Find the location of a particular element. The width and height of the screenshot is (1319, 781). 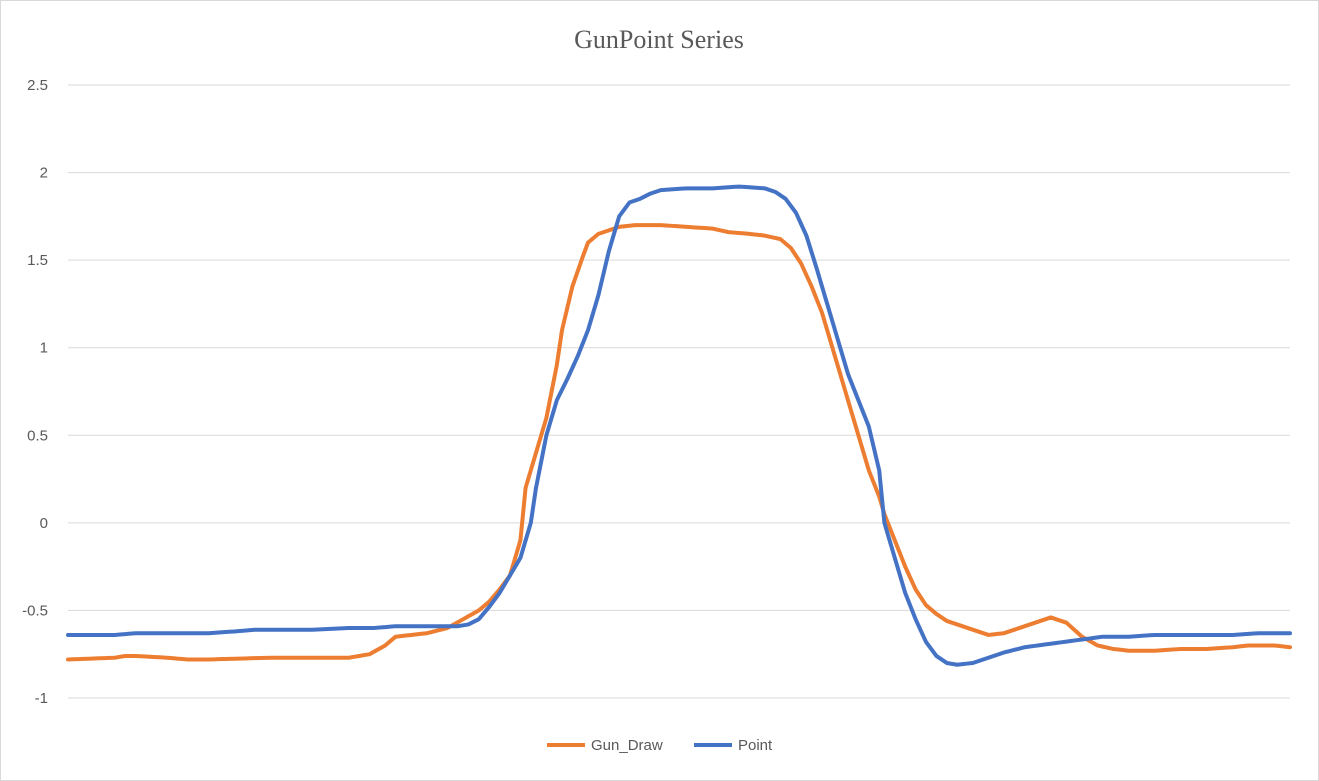

y-tick-label: 1.5 is located at coordinates (37, 260).